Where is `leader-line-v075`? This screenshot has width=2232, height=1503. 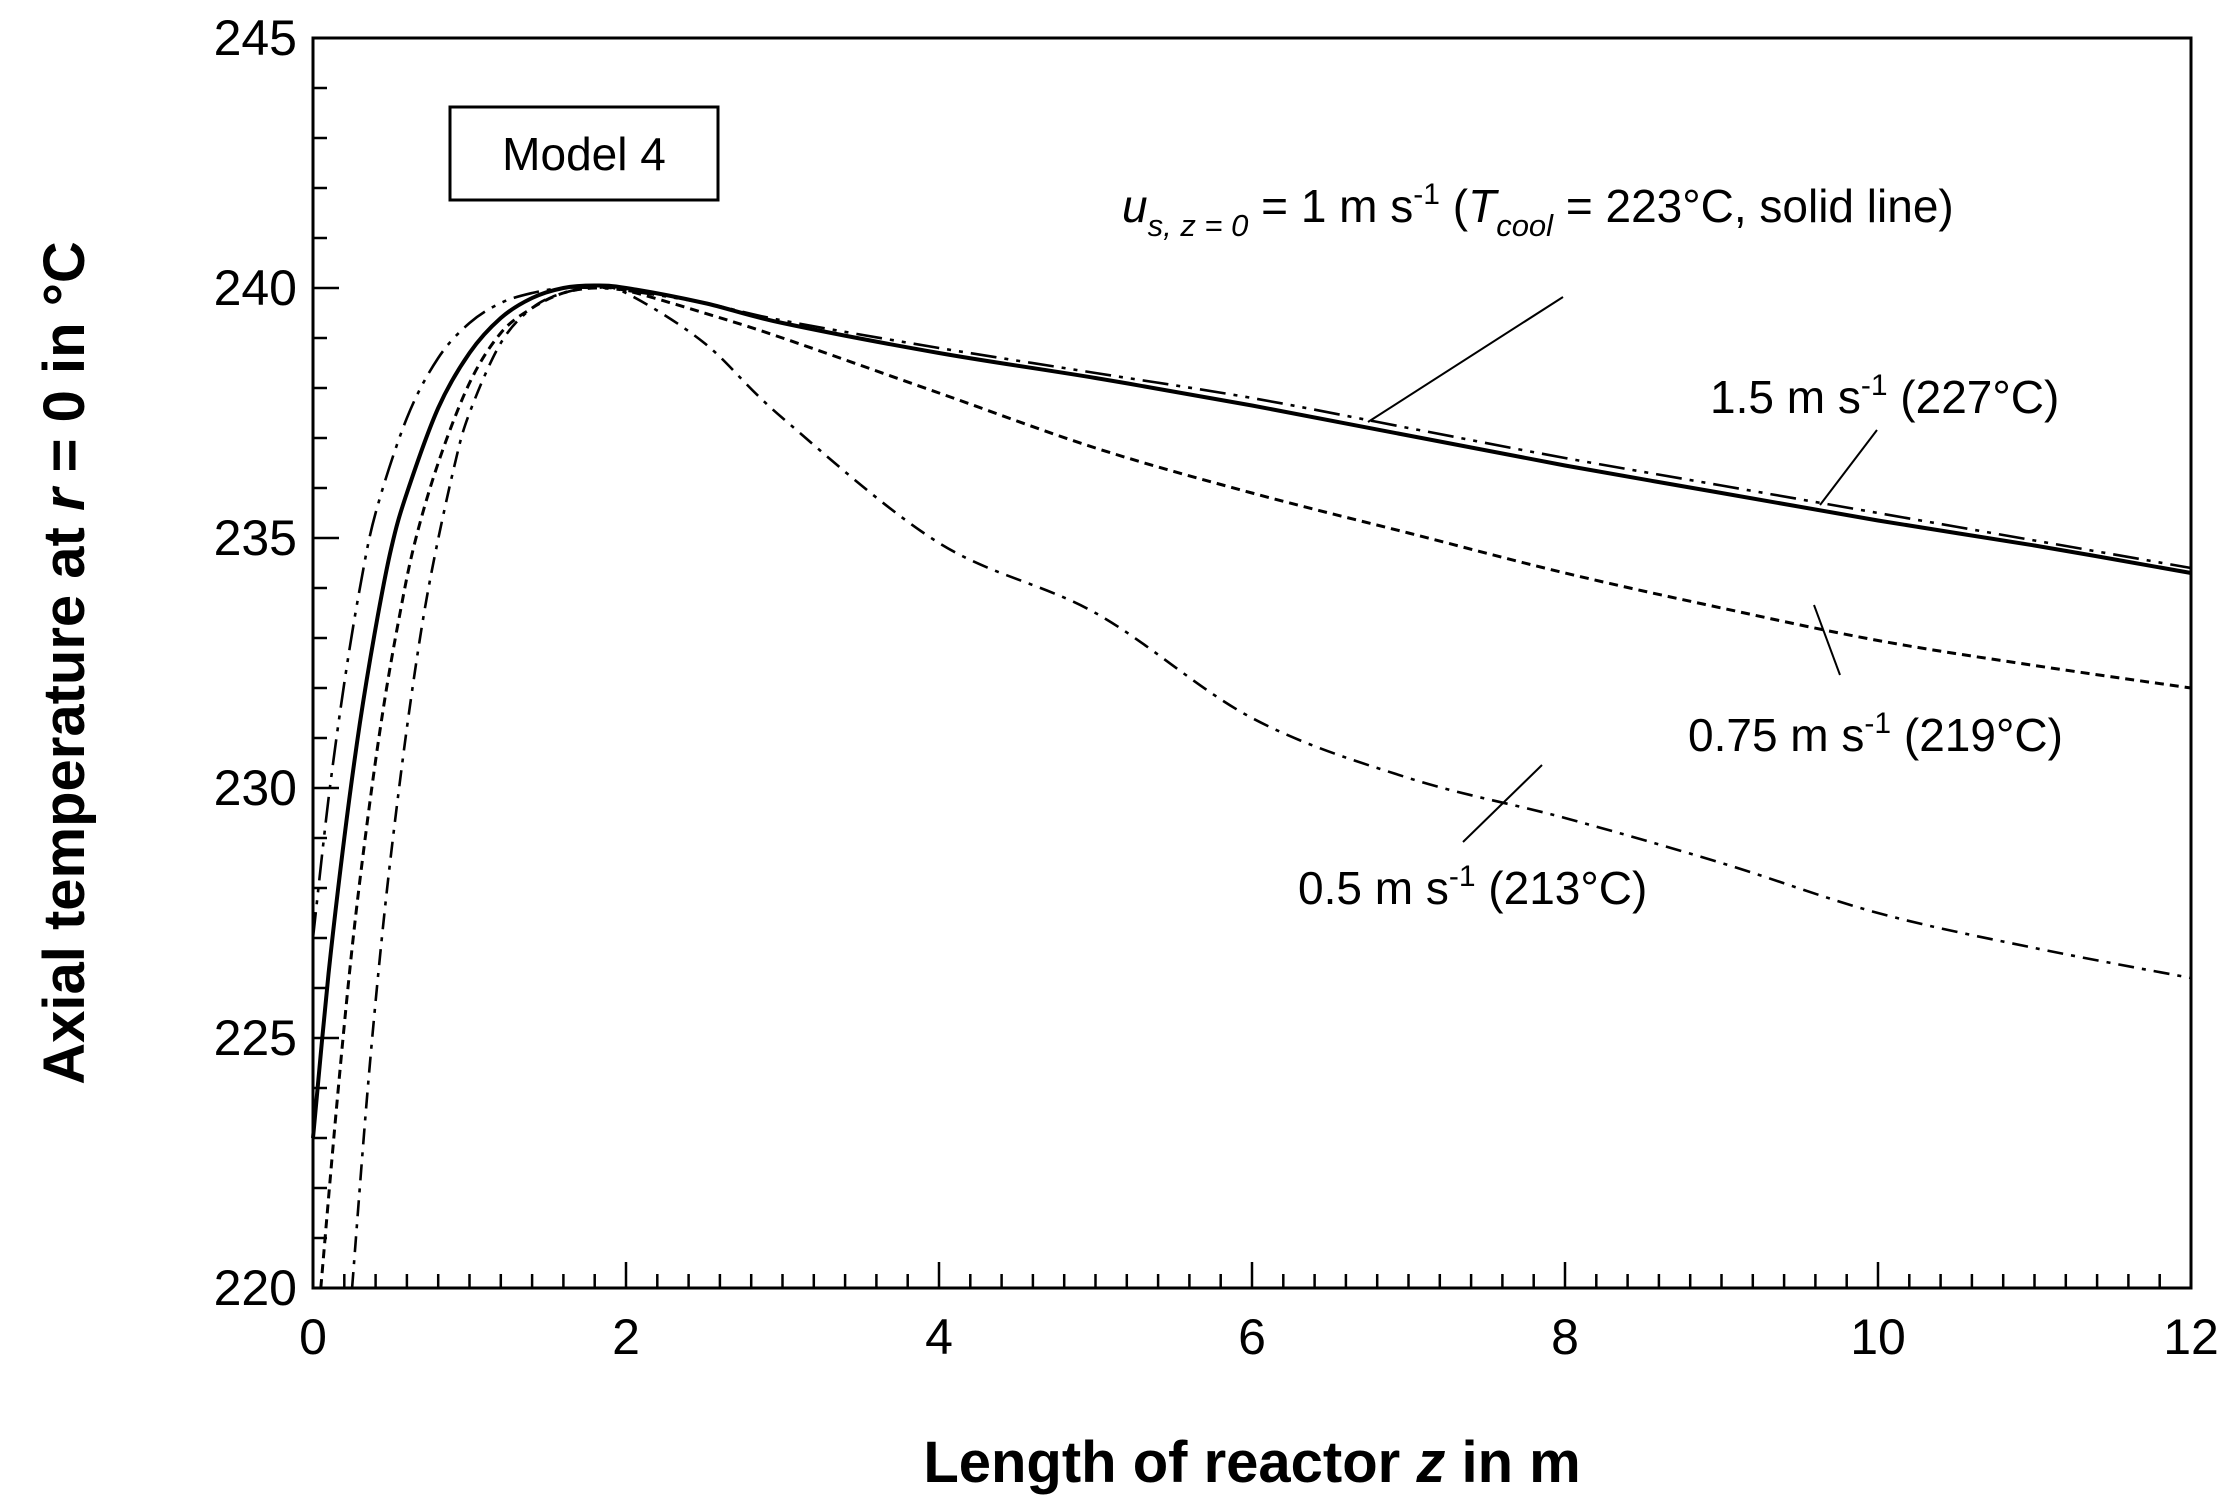
leader-line-v075 is located at coordinates (1827, 640).